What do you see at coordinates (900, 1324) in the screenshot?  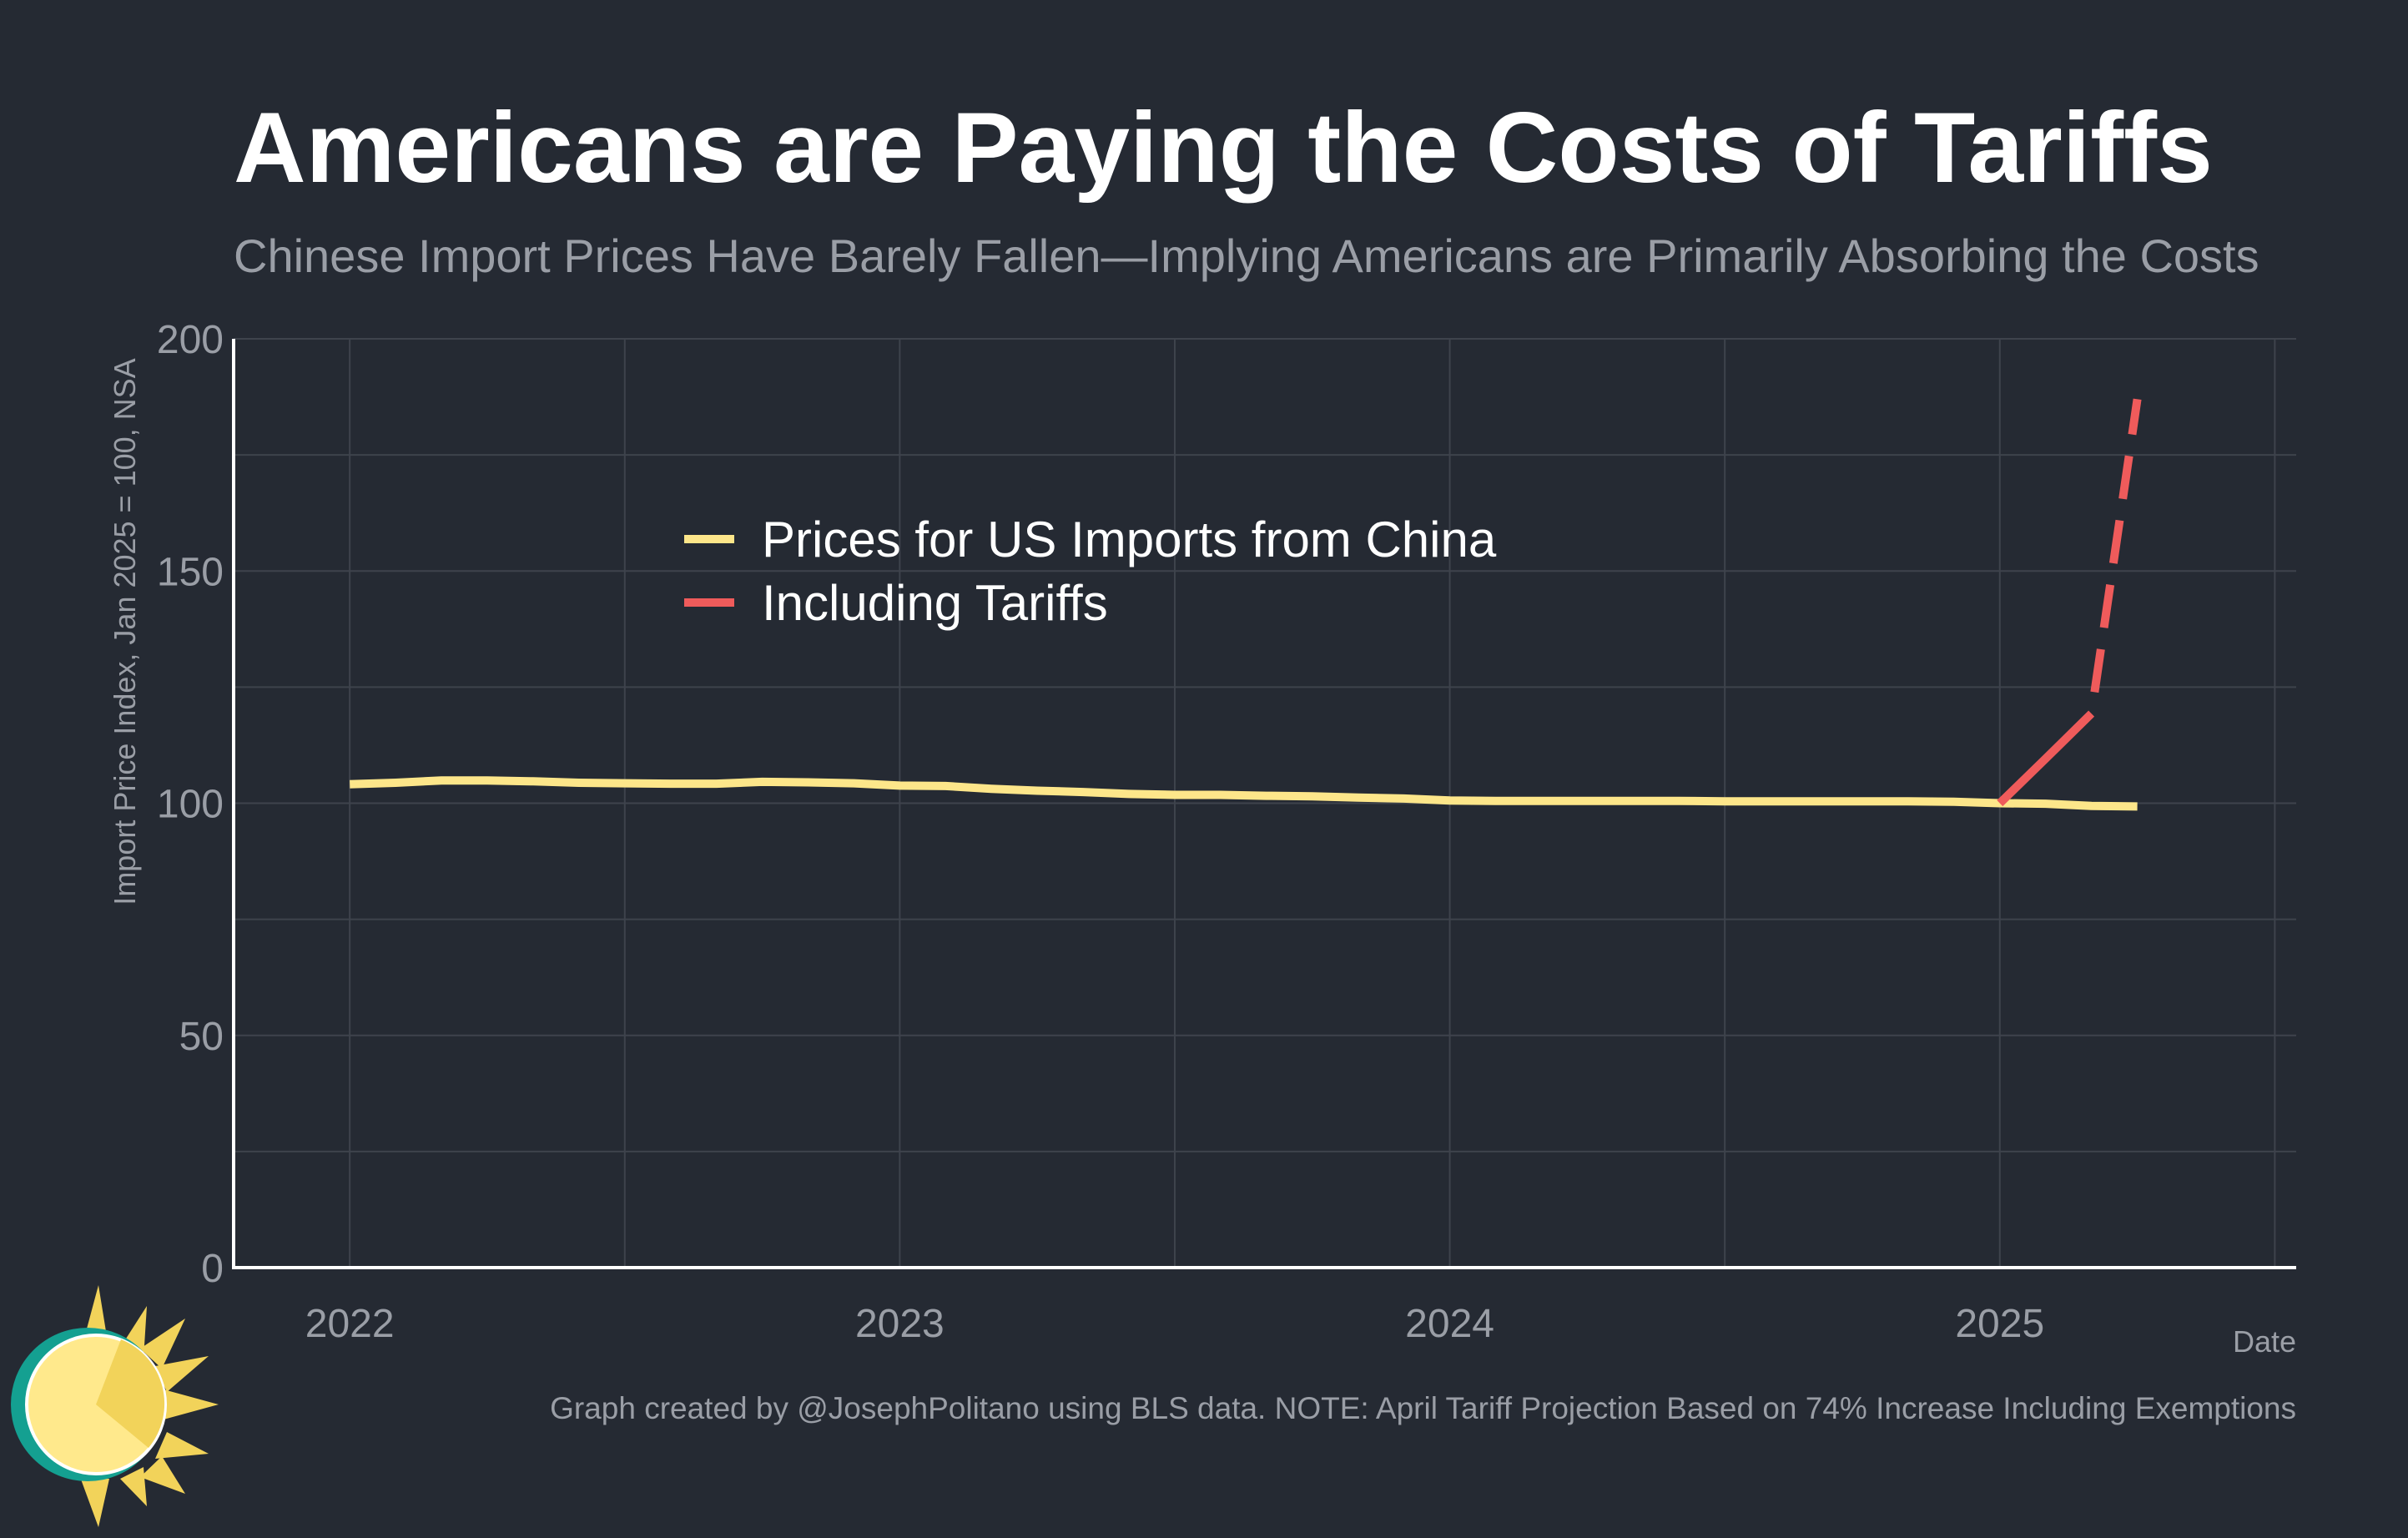 I see `x-tick-label: 2023` at bounding box center [900, 1324].